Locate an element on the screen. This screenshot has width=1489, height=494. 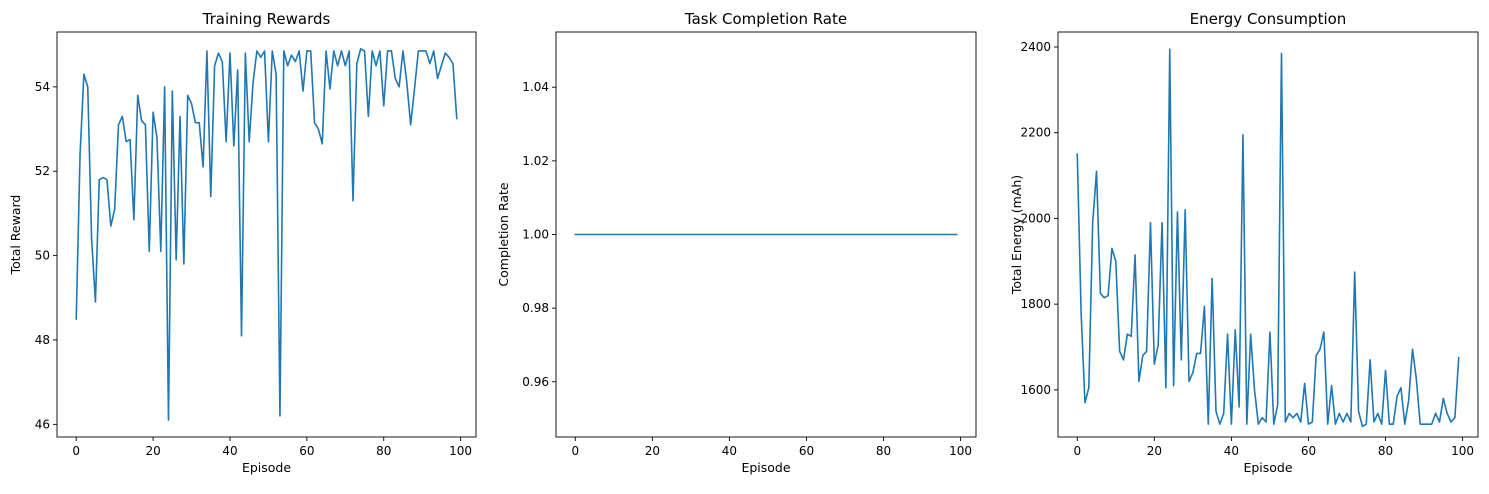
y-tick-label: 48 is located at coordinates (42, 340).